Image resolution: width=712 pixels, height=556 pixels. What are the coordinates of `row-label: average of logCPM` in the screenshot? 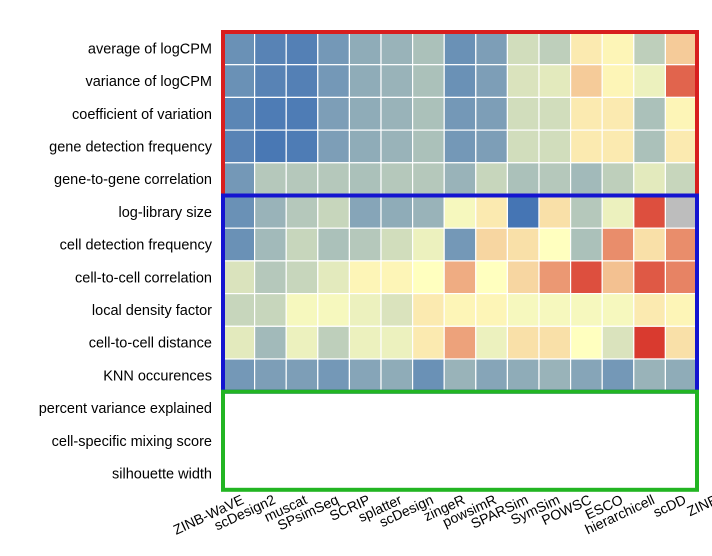 It's located at (150, 49).